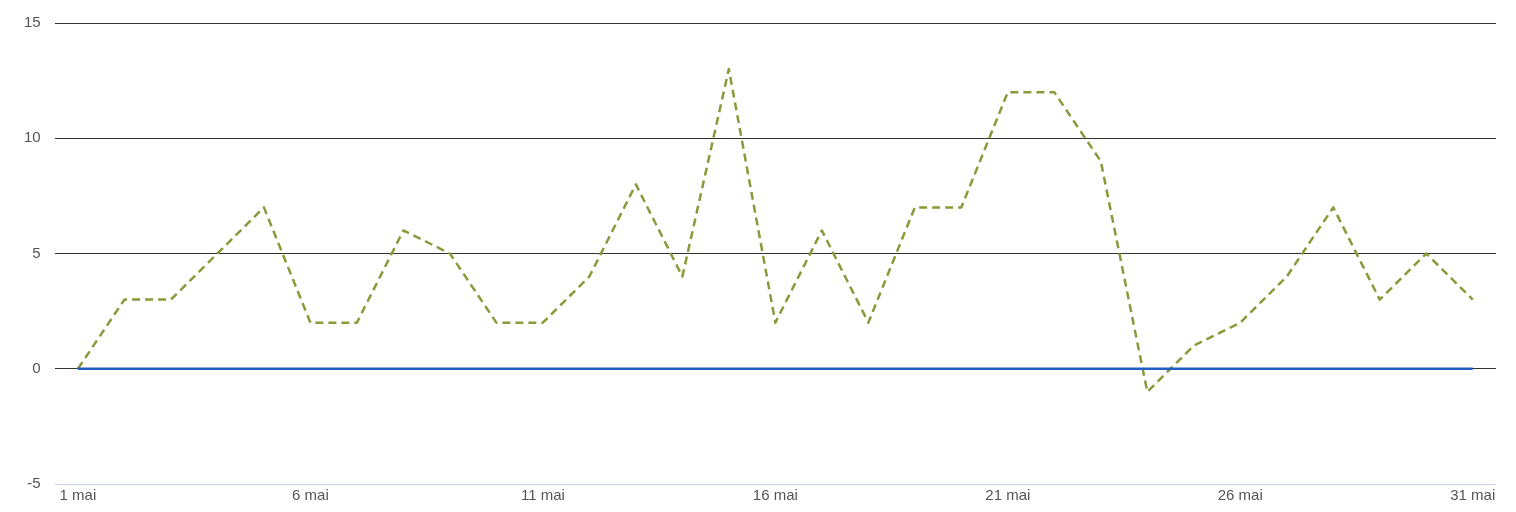  Describe the element at coordinates (32, 137) in the screenshot. I see `y-tick-label: 10` at that location.